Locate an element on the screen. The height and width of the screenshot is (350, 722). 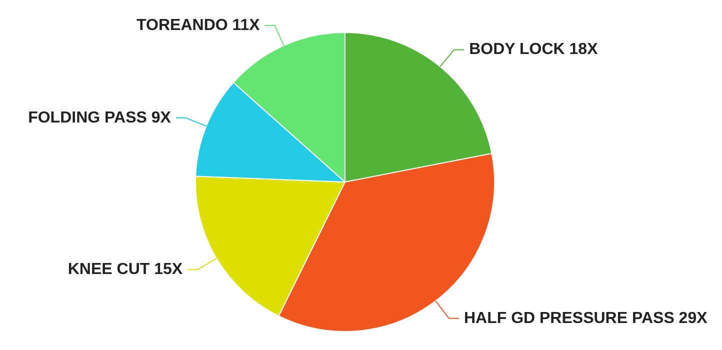
slice-label: TOREANDO 11X is located at coordinates (198, 25).